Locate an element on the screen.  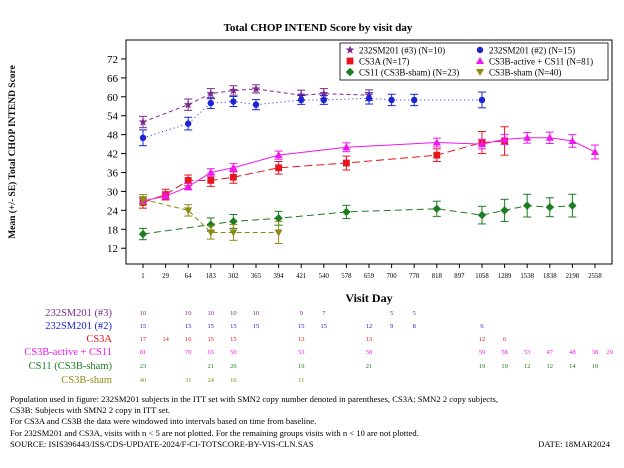
n-table-row-label: CS11 (CS3B-sham) is located at coordinates (71, 366).